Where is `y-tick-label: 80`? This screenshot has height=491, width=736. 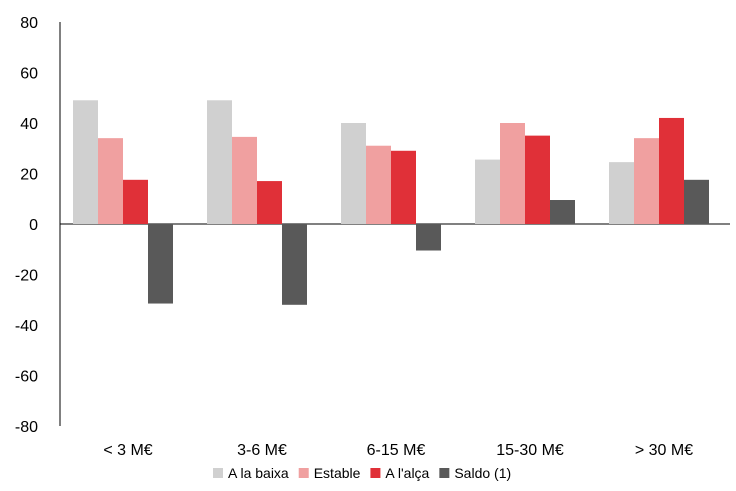 y-tick-label: 80 is located at coordinates (29, 23).